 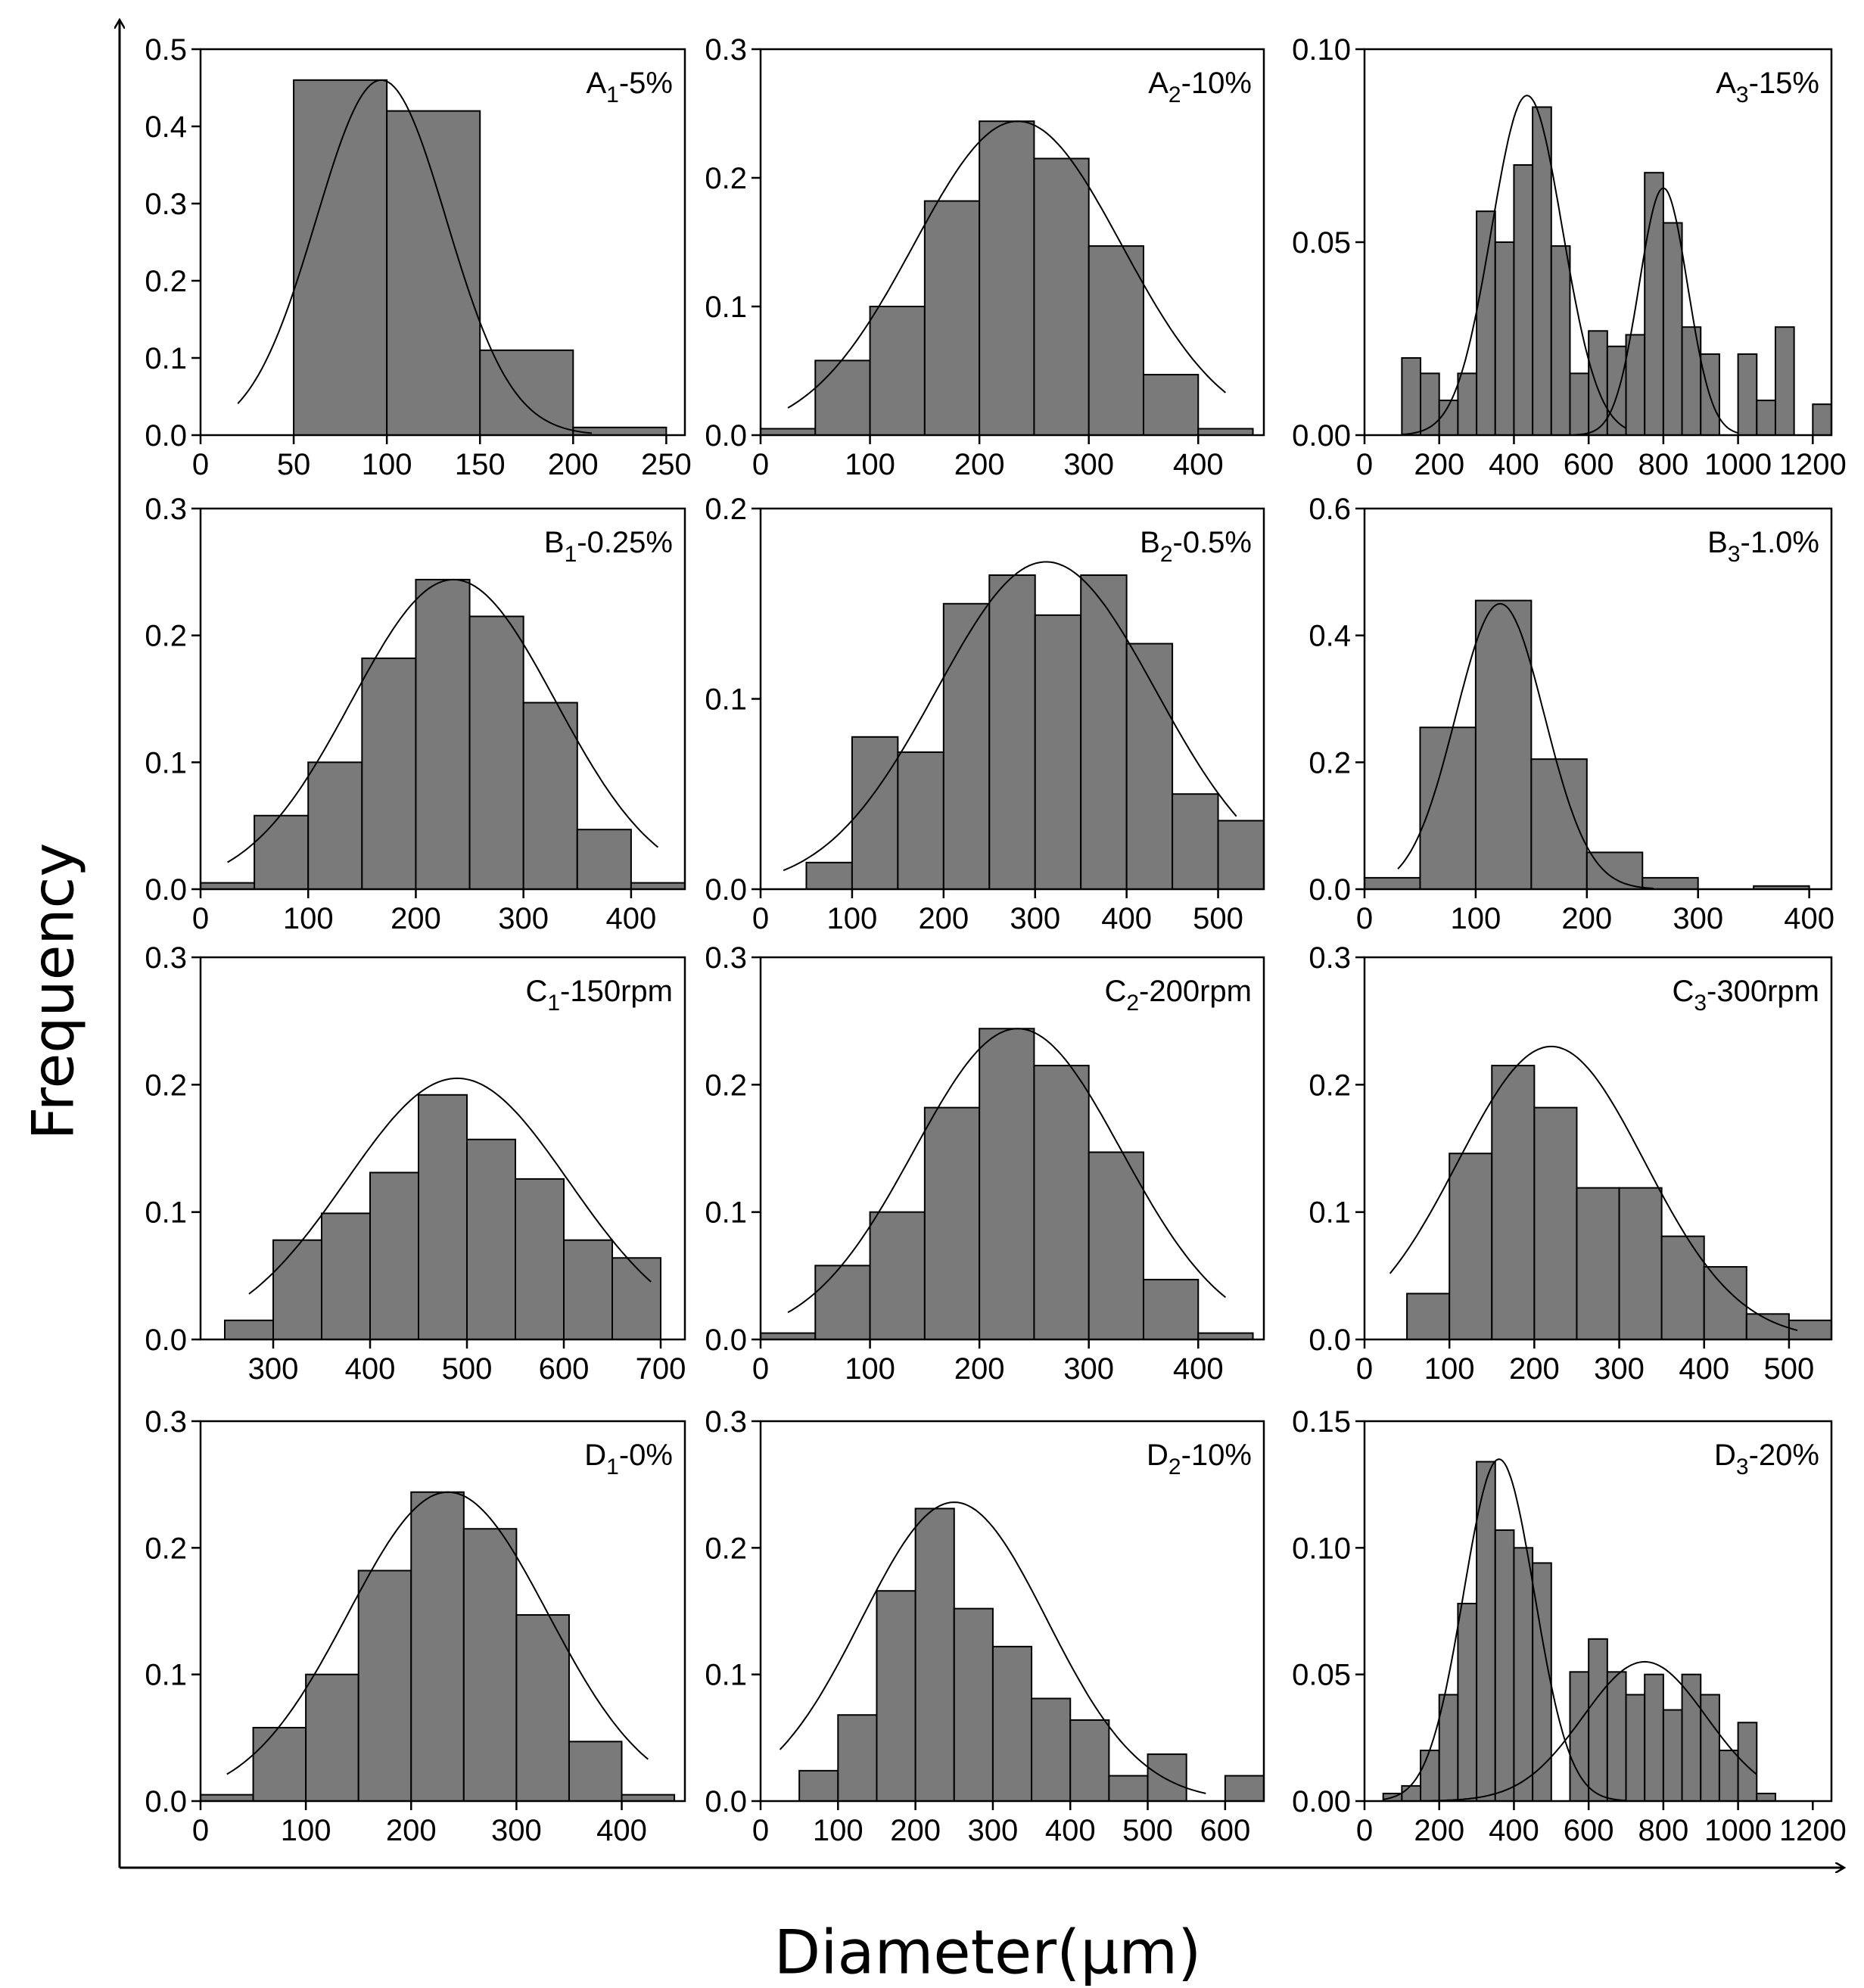 I want to click on panel-c1-x-tick-label: 600, so click(x=564, y=1369).